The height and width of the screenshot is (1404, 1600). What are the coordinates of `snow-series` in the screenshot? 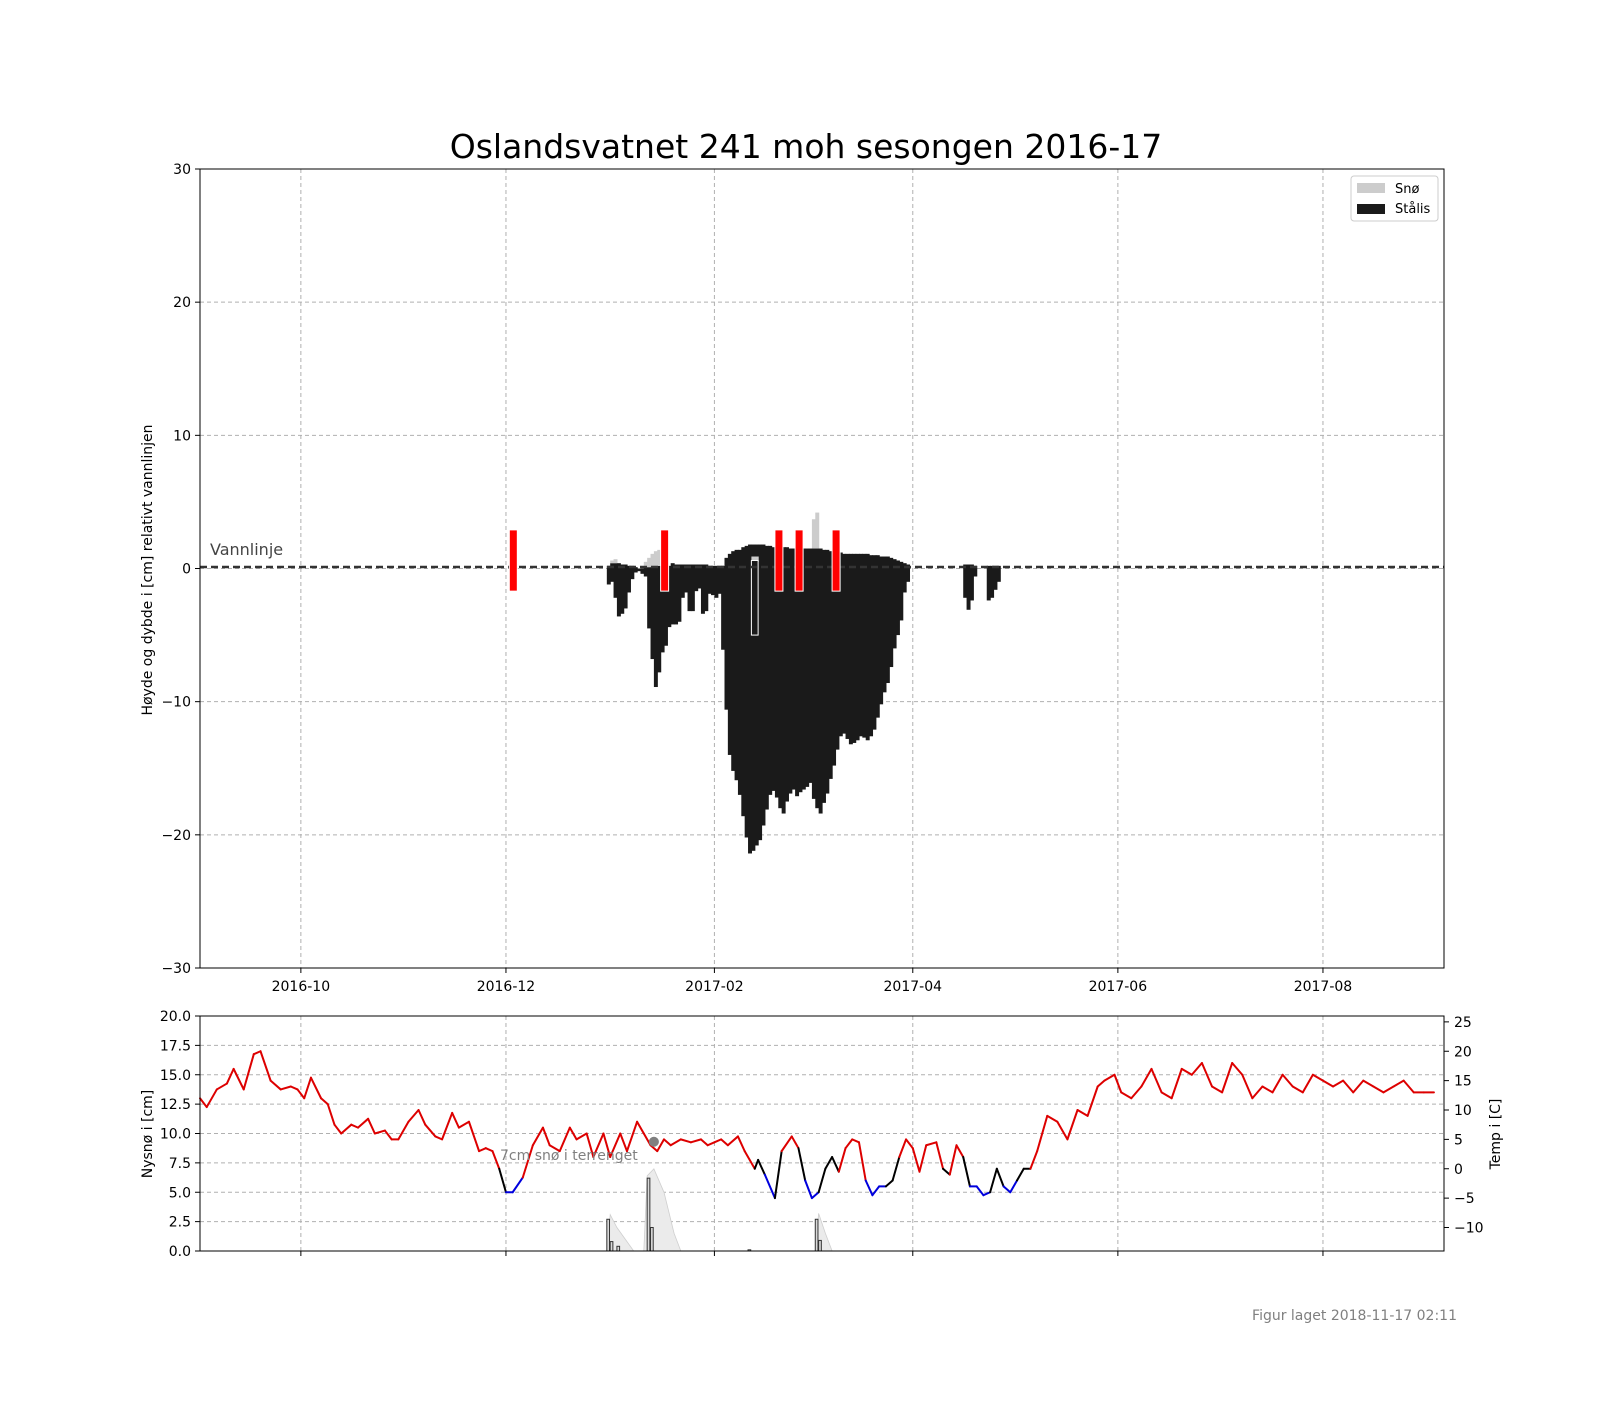 It's located at (719, 1210).